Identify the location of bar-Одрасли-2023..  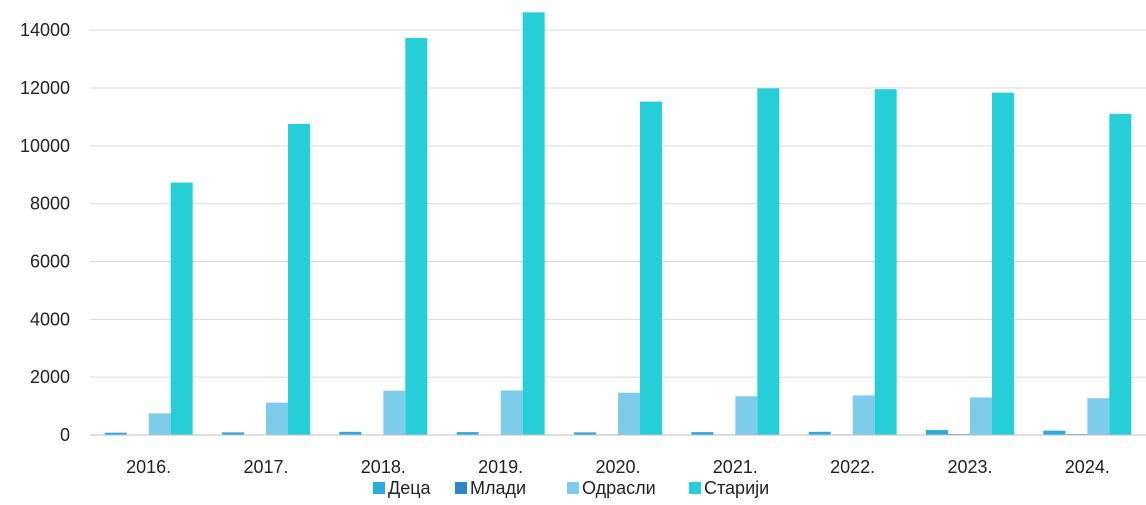
(981, 416).